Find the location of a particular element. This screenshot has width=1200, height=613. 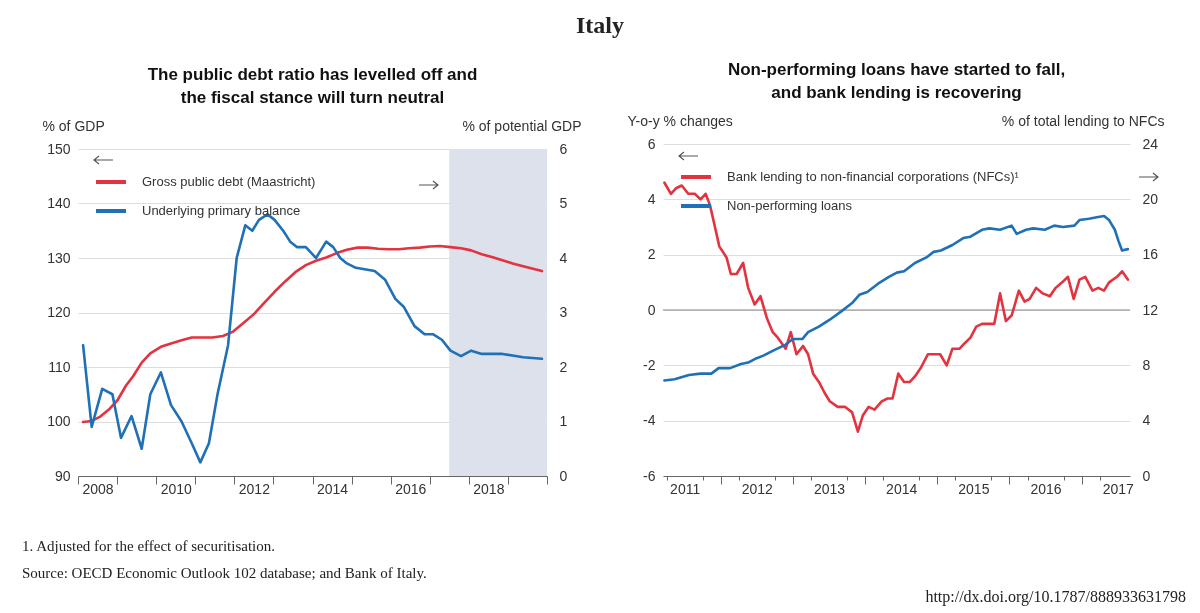

y-tick-label: 110 is located at coordinates (59, 366).